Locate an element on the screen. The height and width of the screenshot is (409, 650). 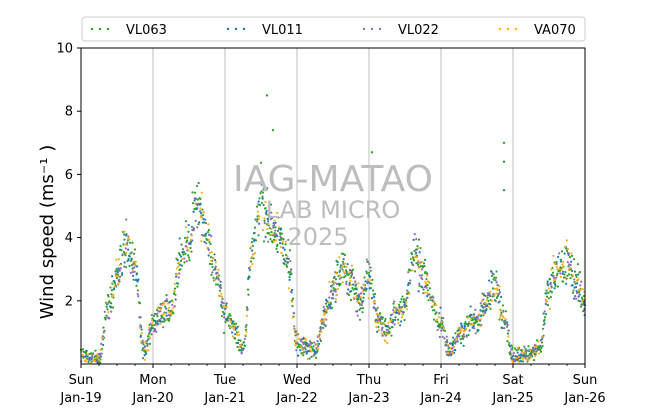
x-tick-label-date: Jan-24 is located at coordinates (440, 398).